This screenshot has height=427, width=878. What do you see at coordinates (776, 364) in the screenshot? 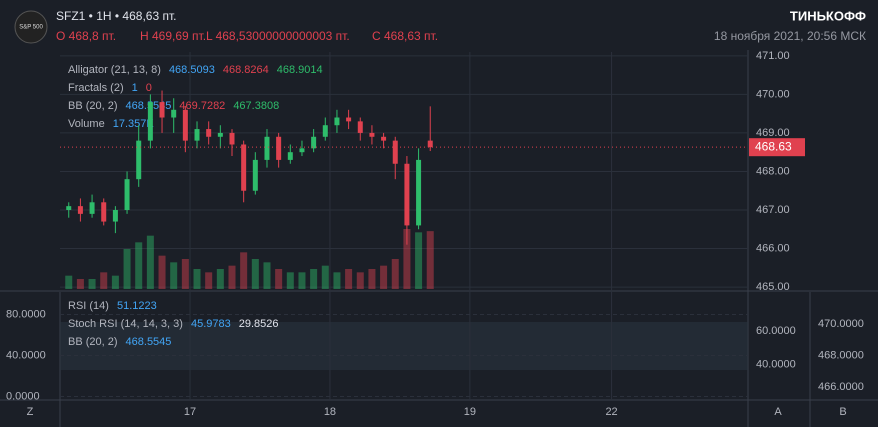
I see `y-tick-label: 40.0000` at bounding box center [776, 364].